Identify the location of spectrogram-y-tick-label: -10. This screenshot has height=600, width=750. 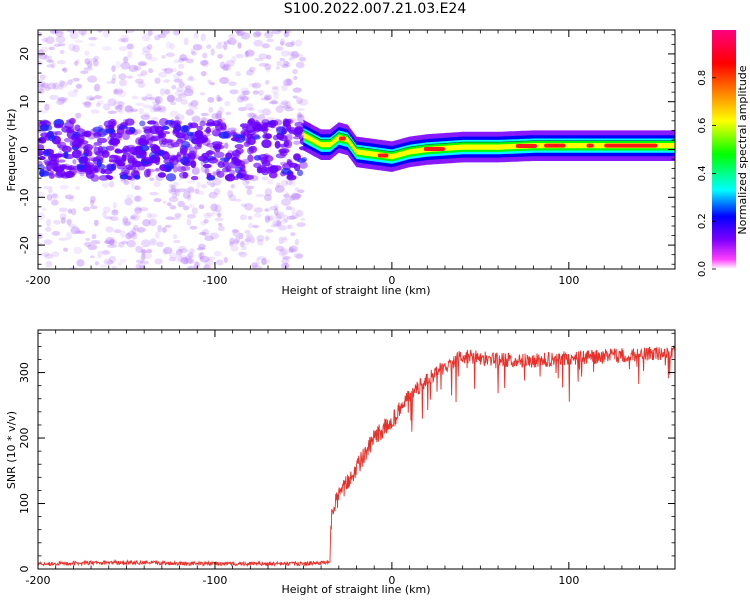
(24, 197).